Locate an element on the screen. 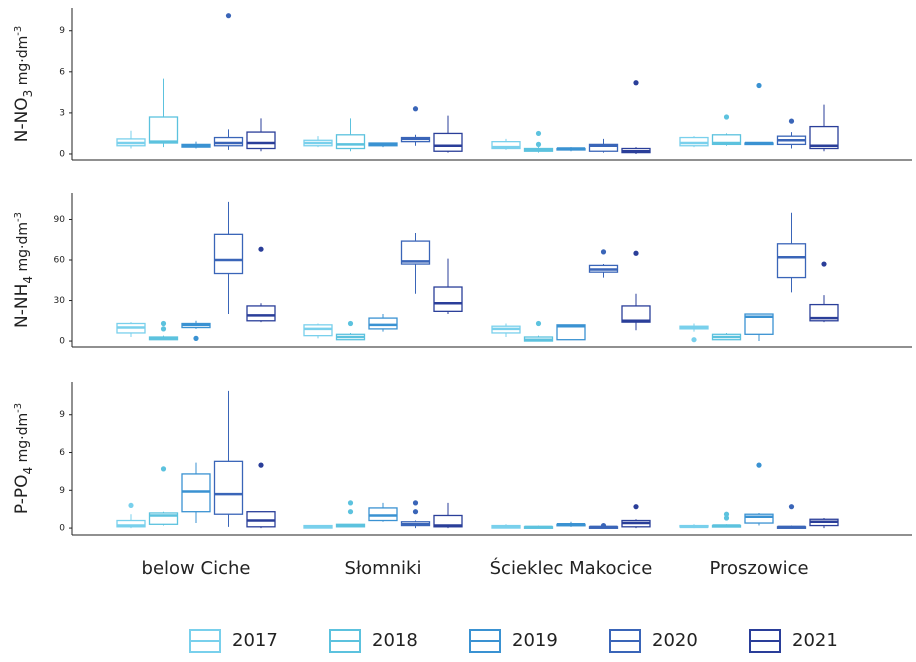  y-axis-title: N-NO3 mg·dm-3 is located at coordinates (23, 84).